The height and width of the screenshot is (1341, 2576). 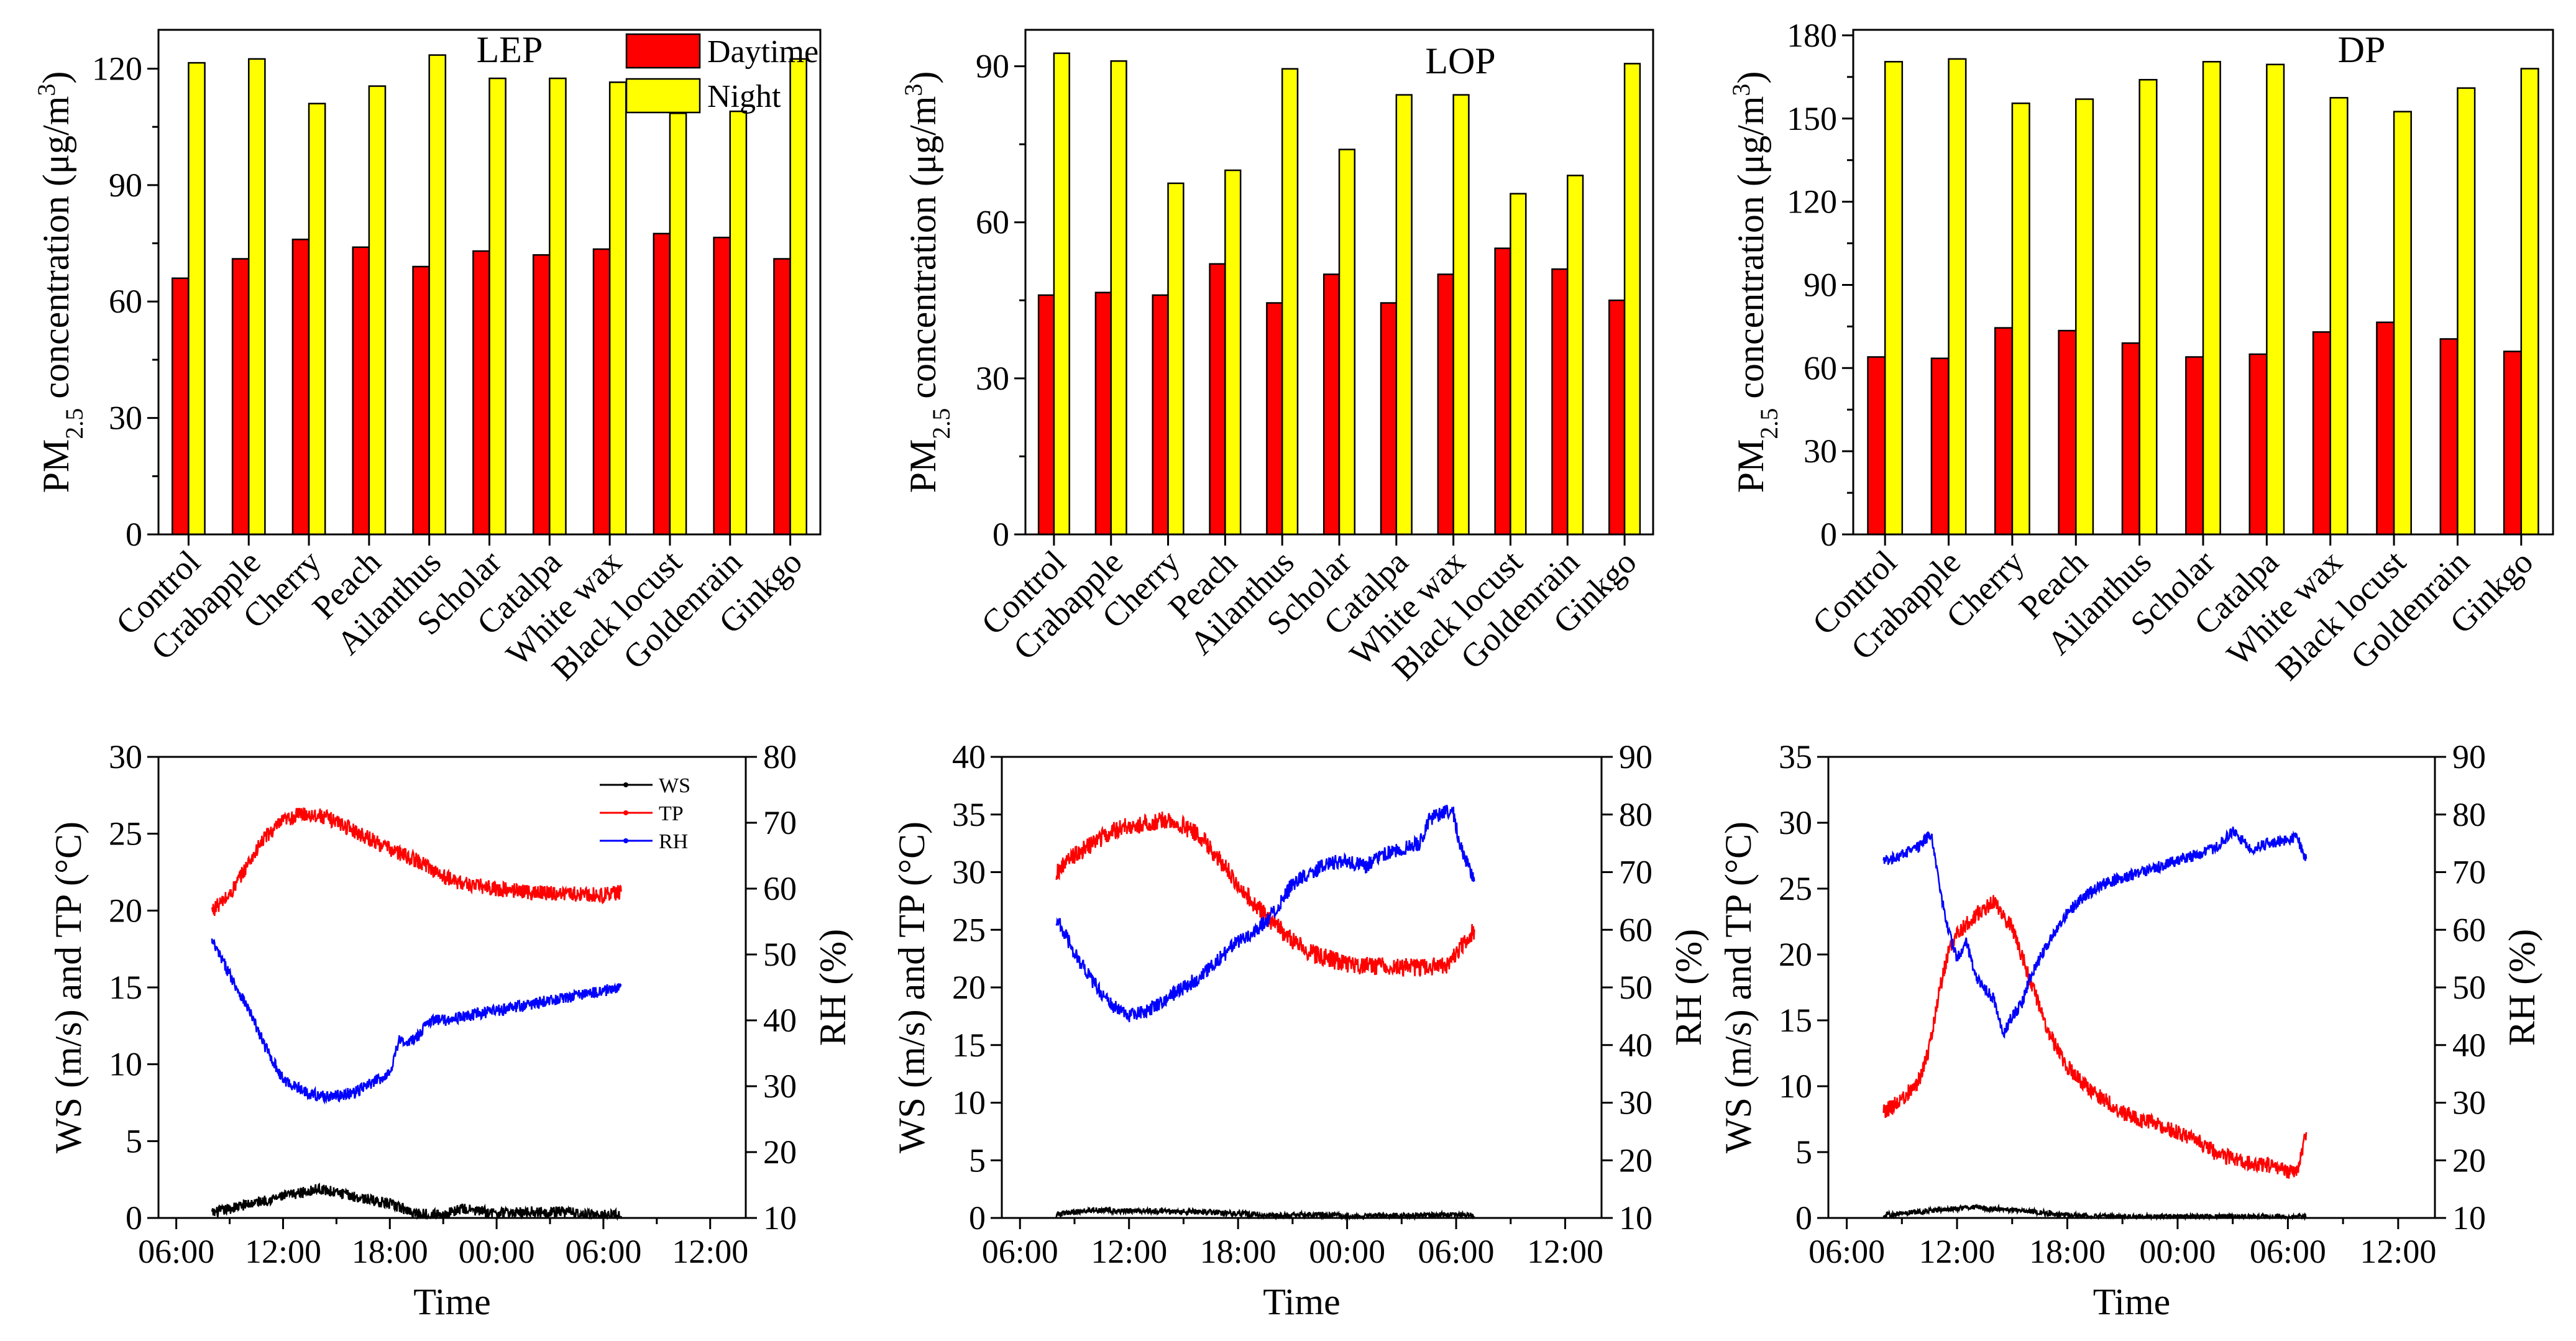 I want to click on y-axis-label-part: 3, so click(x=46, y=90).